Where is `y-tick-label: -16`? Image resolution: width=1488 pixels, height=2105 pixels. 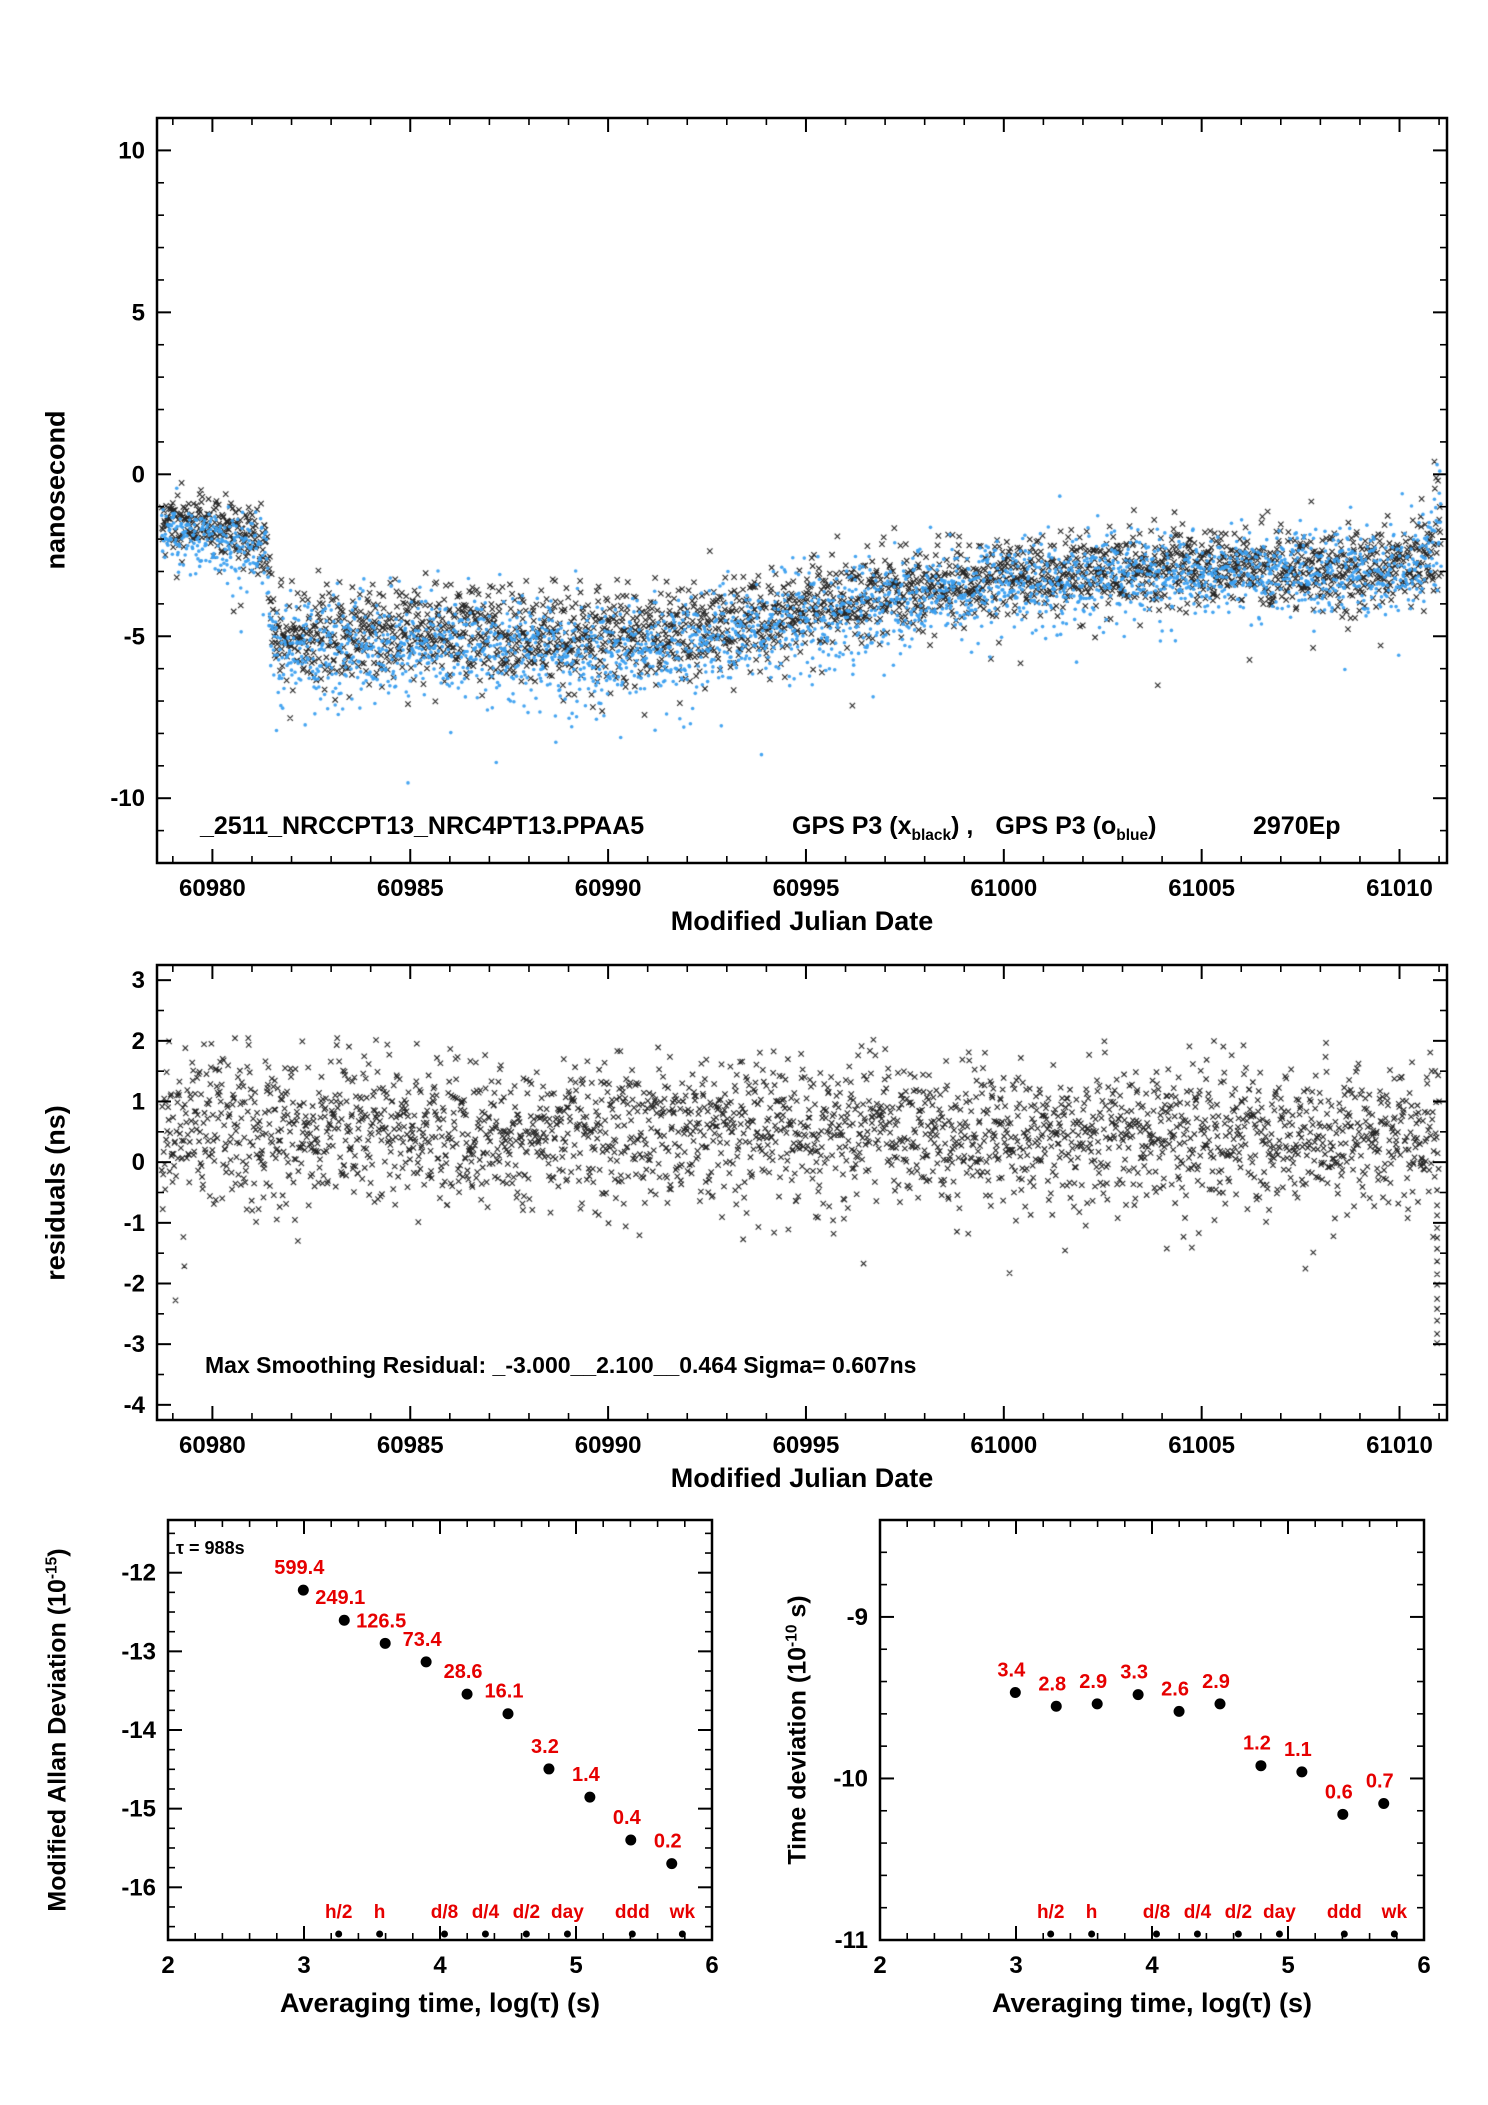 y-tick-label: -16 is located at coordinates (138, 1887).